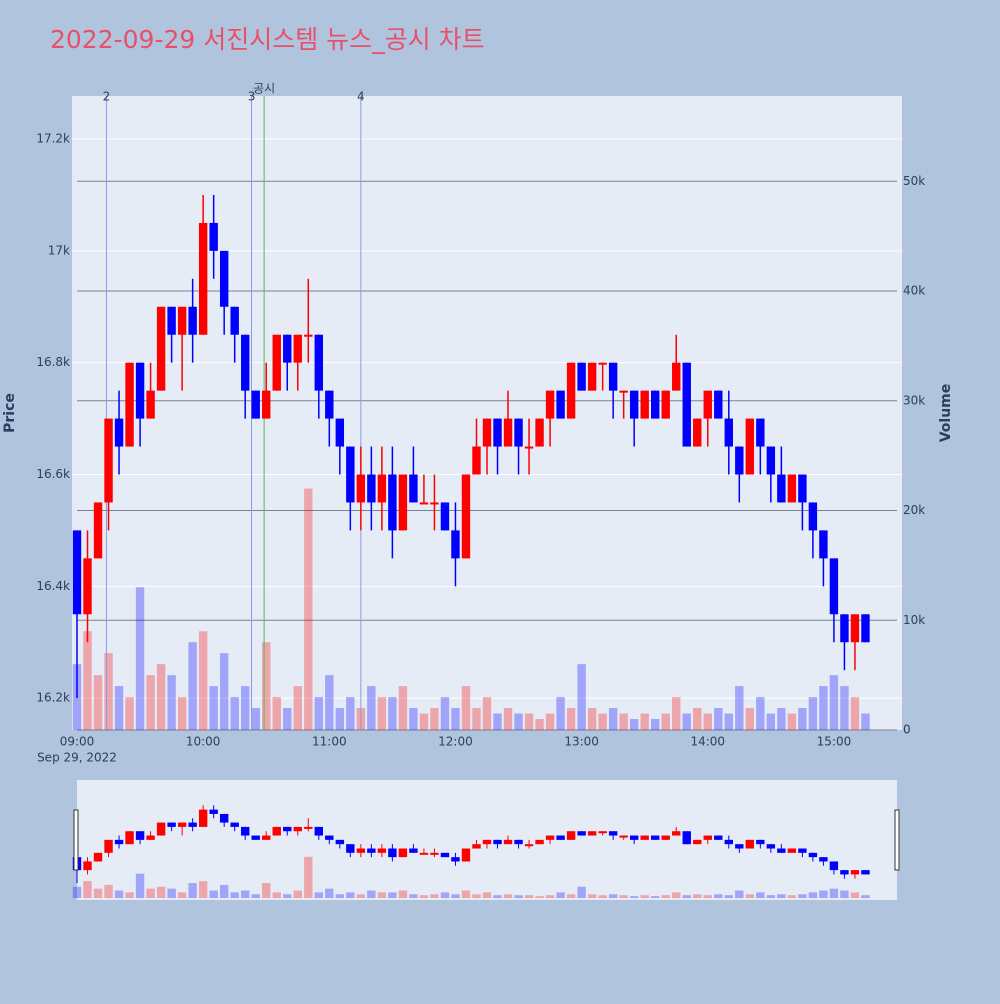 This screenshot has width=1000, height=1004. Describe the element at coordinates (914, 181) in the screenshot. I see `y2-tick-label: 50k` at that location.